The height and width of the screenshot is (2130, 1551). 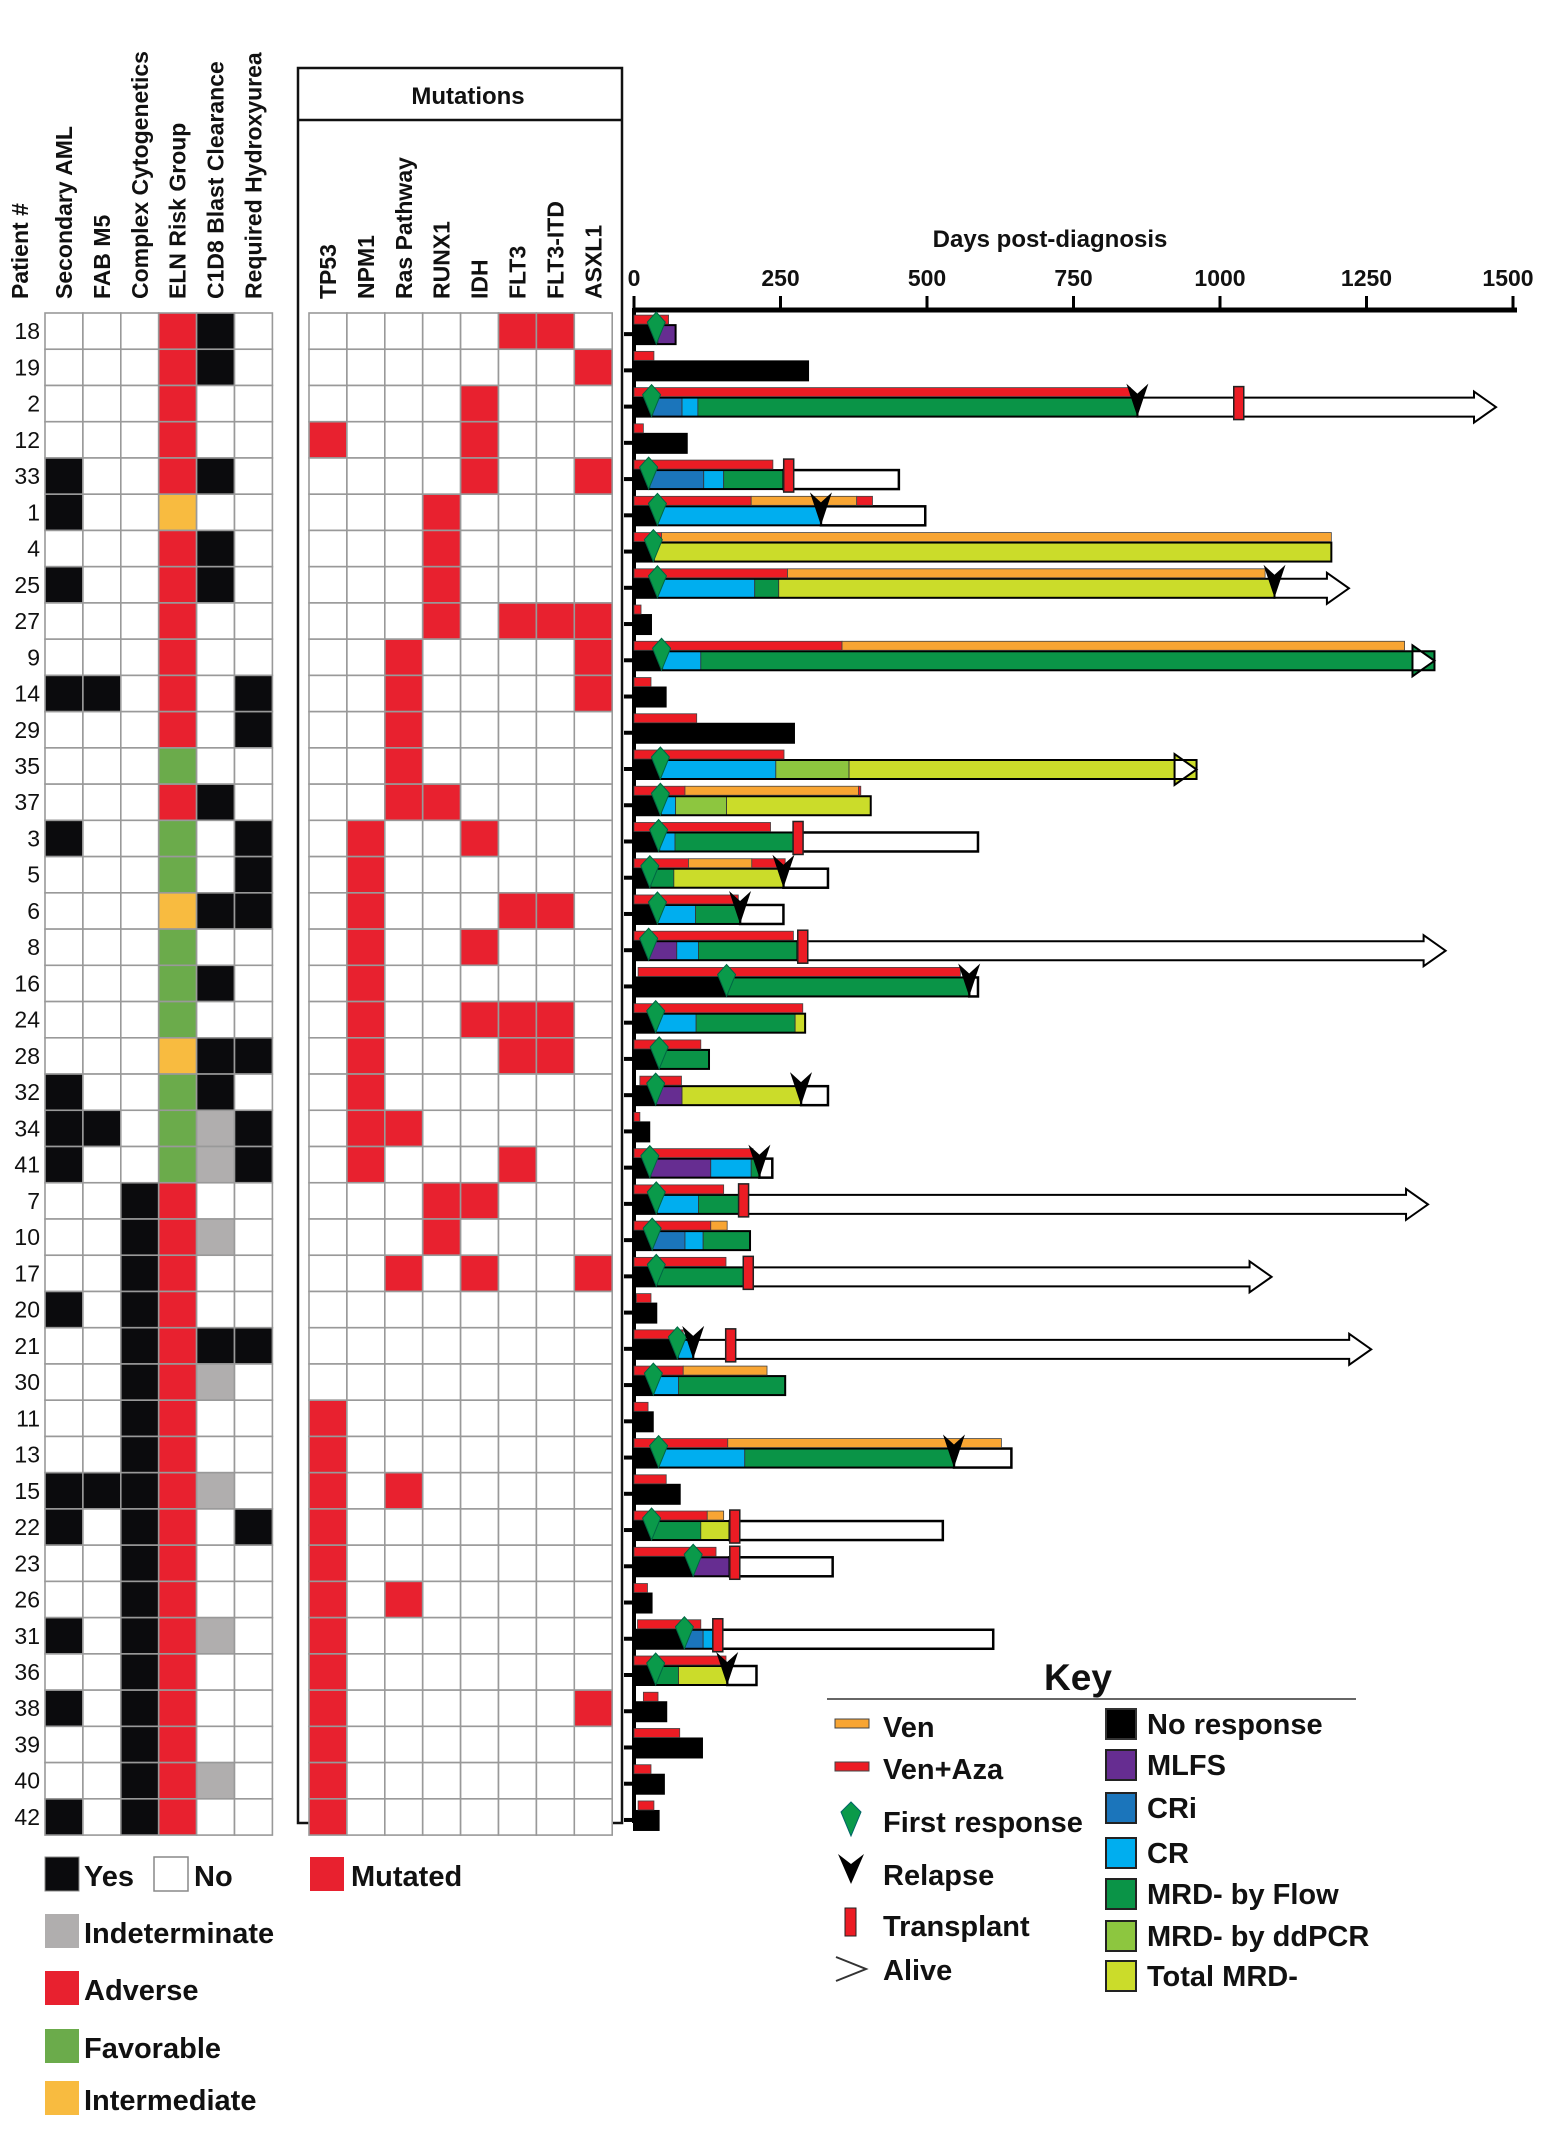 What do you see at coordinates (1168, 1854) in the screenshot?
I see `key-cr: CR` at bounding box center [1168, 1854].